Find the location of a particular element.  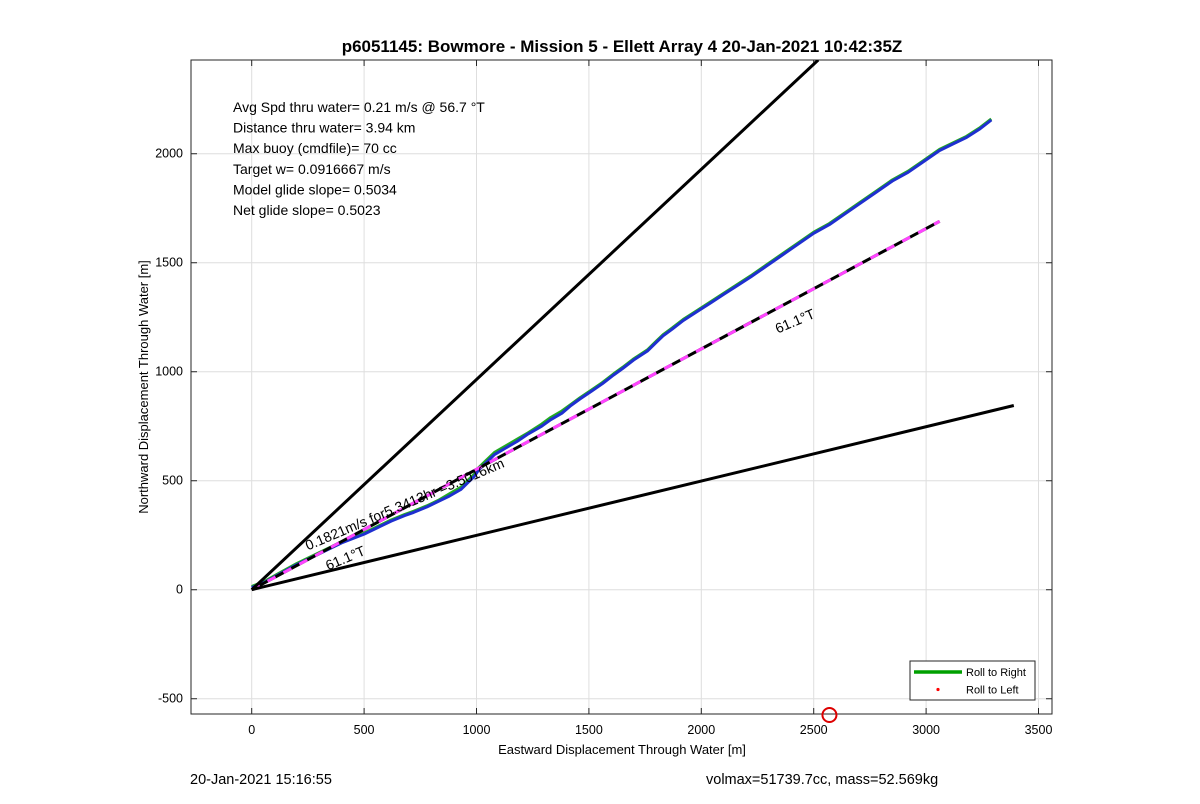

x-tick-label: 1500 is located at coordinates (589, 730).